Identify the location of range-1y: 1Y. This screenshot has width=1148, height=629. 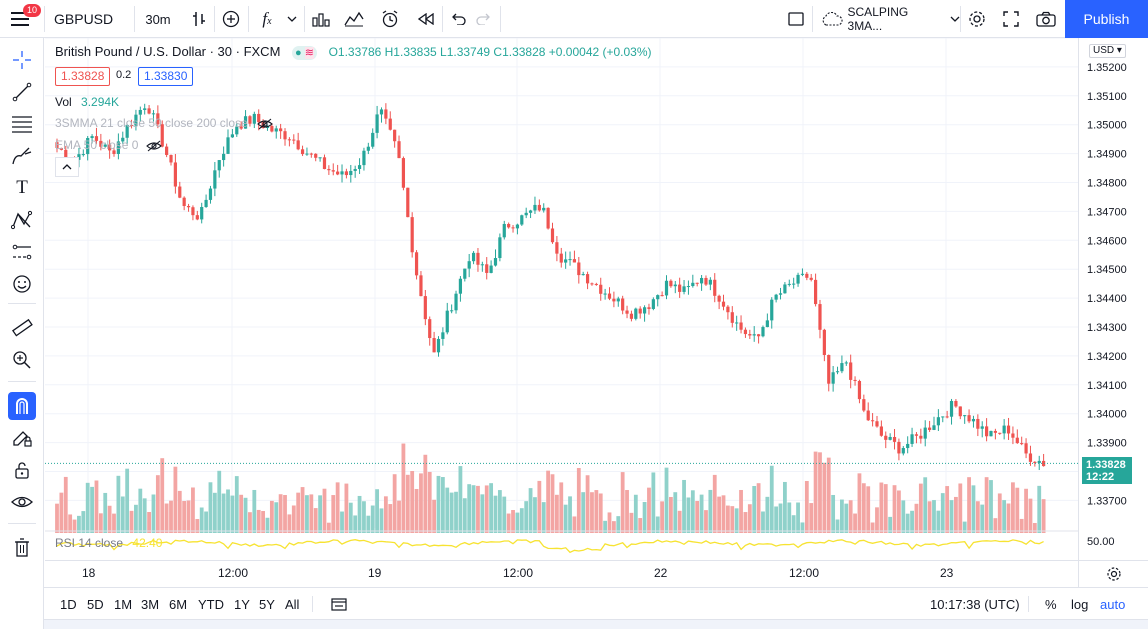
(242, 604).